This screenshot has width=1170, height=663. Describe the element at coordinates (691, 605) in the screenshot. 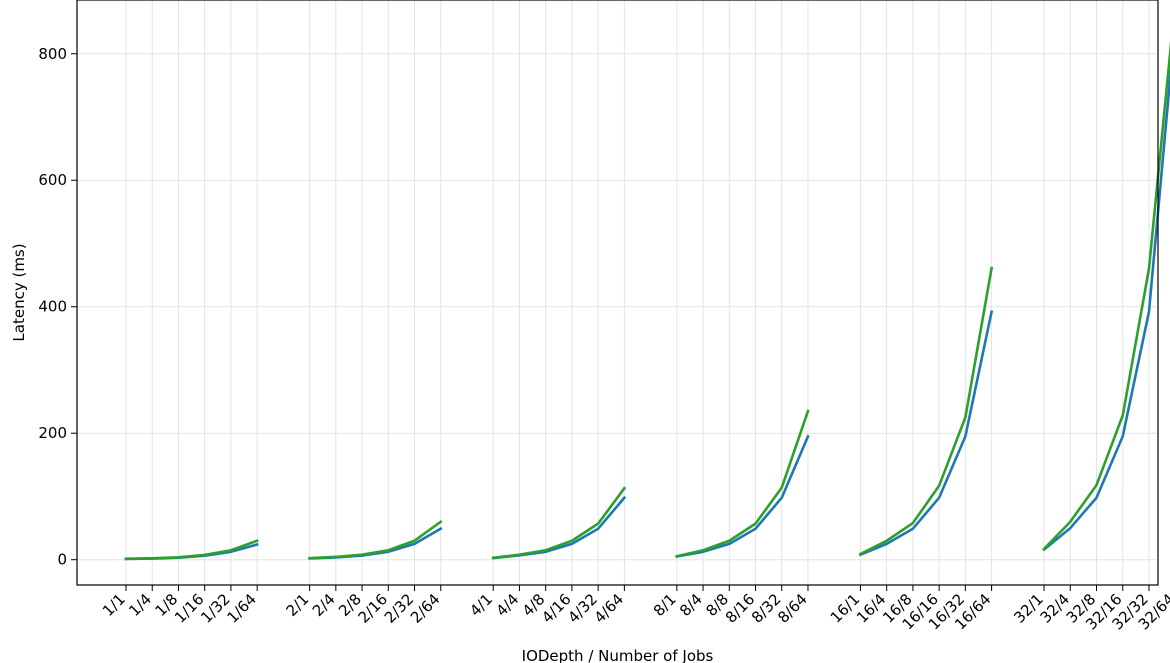

I see `x-tick-label: 8/4` at that location.